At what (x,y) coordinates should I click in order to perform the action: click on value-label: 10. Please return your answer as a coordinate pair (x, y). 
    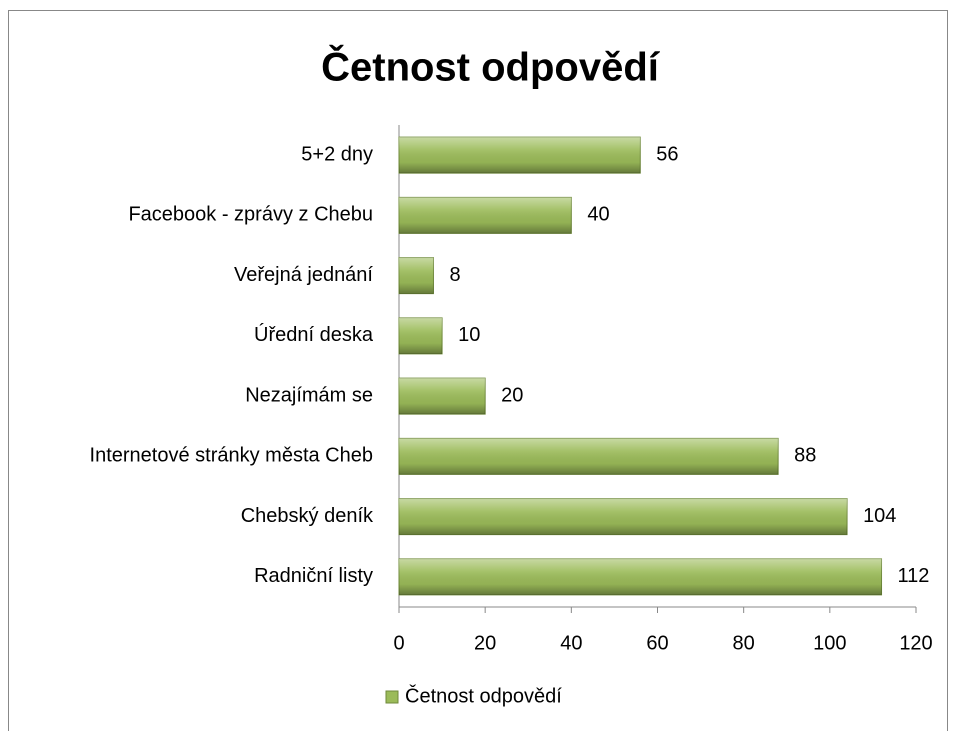
    Looking at the image, I should click on (469, 335).